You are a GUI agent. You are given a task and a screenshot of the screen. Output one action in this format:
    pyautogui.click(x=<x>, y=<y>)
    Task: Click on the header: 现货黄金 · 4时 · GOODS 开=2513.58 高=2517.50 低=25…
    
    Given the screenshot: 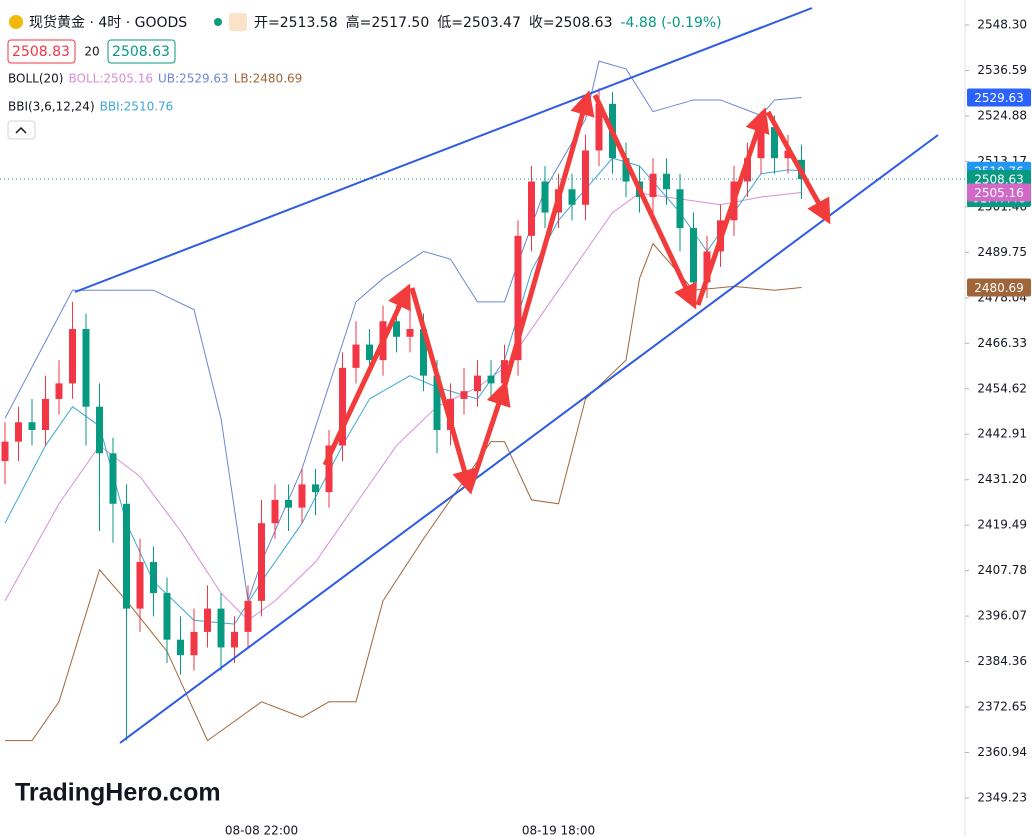 What is the action you would take?
    pyautogui.click(x=364, y=76)
    